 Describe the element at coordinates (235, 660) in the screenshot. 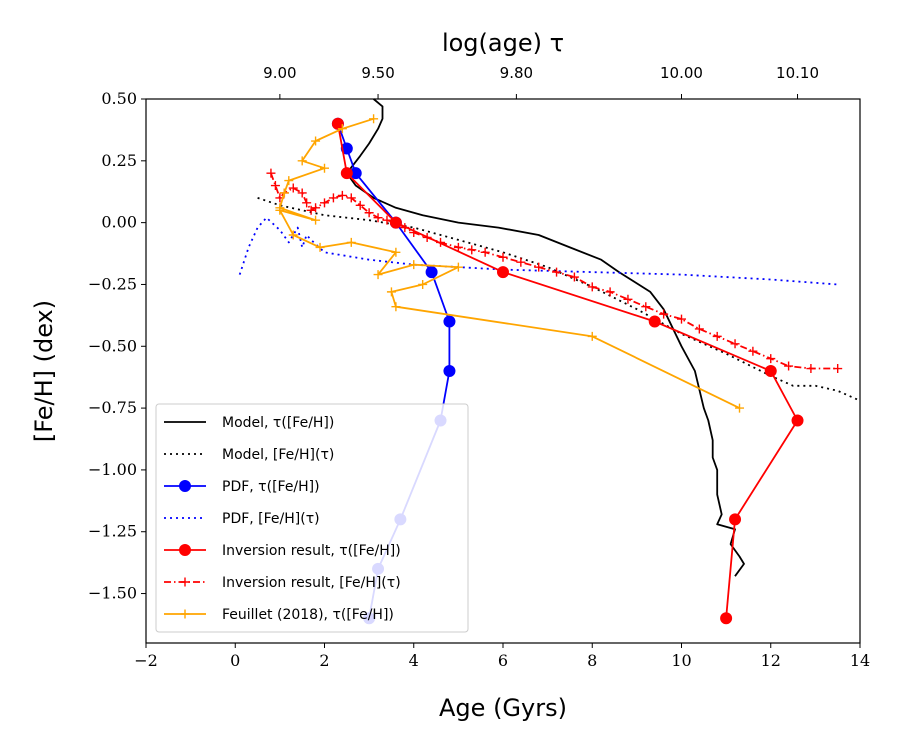

I see `x-tick-label: 0` at that location.